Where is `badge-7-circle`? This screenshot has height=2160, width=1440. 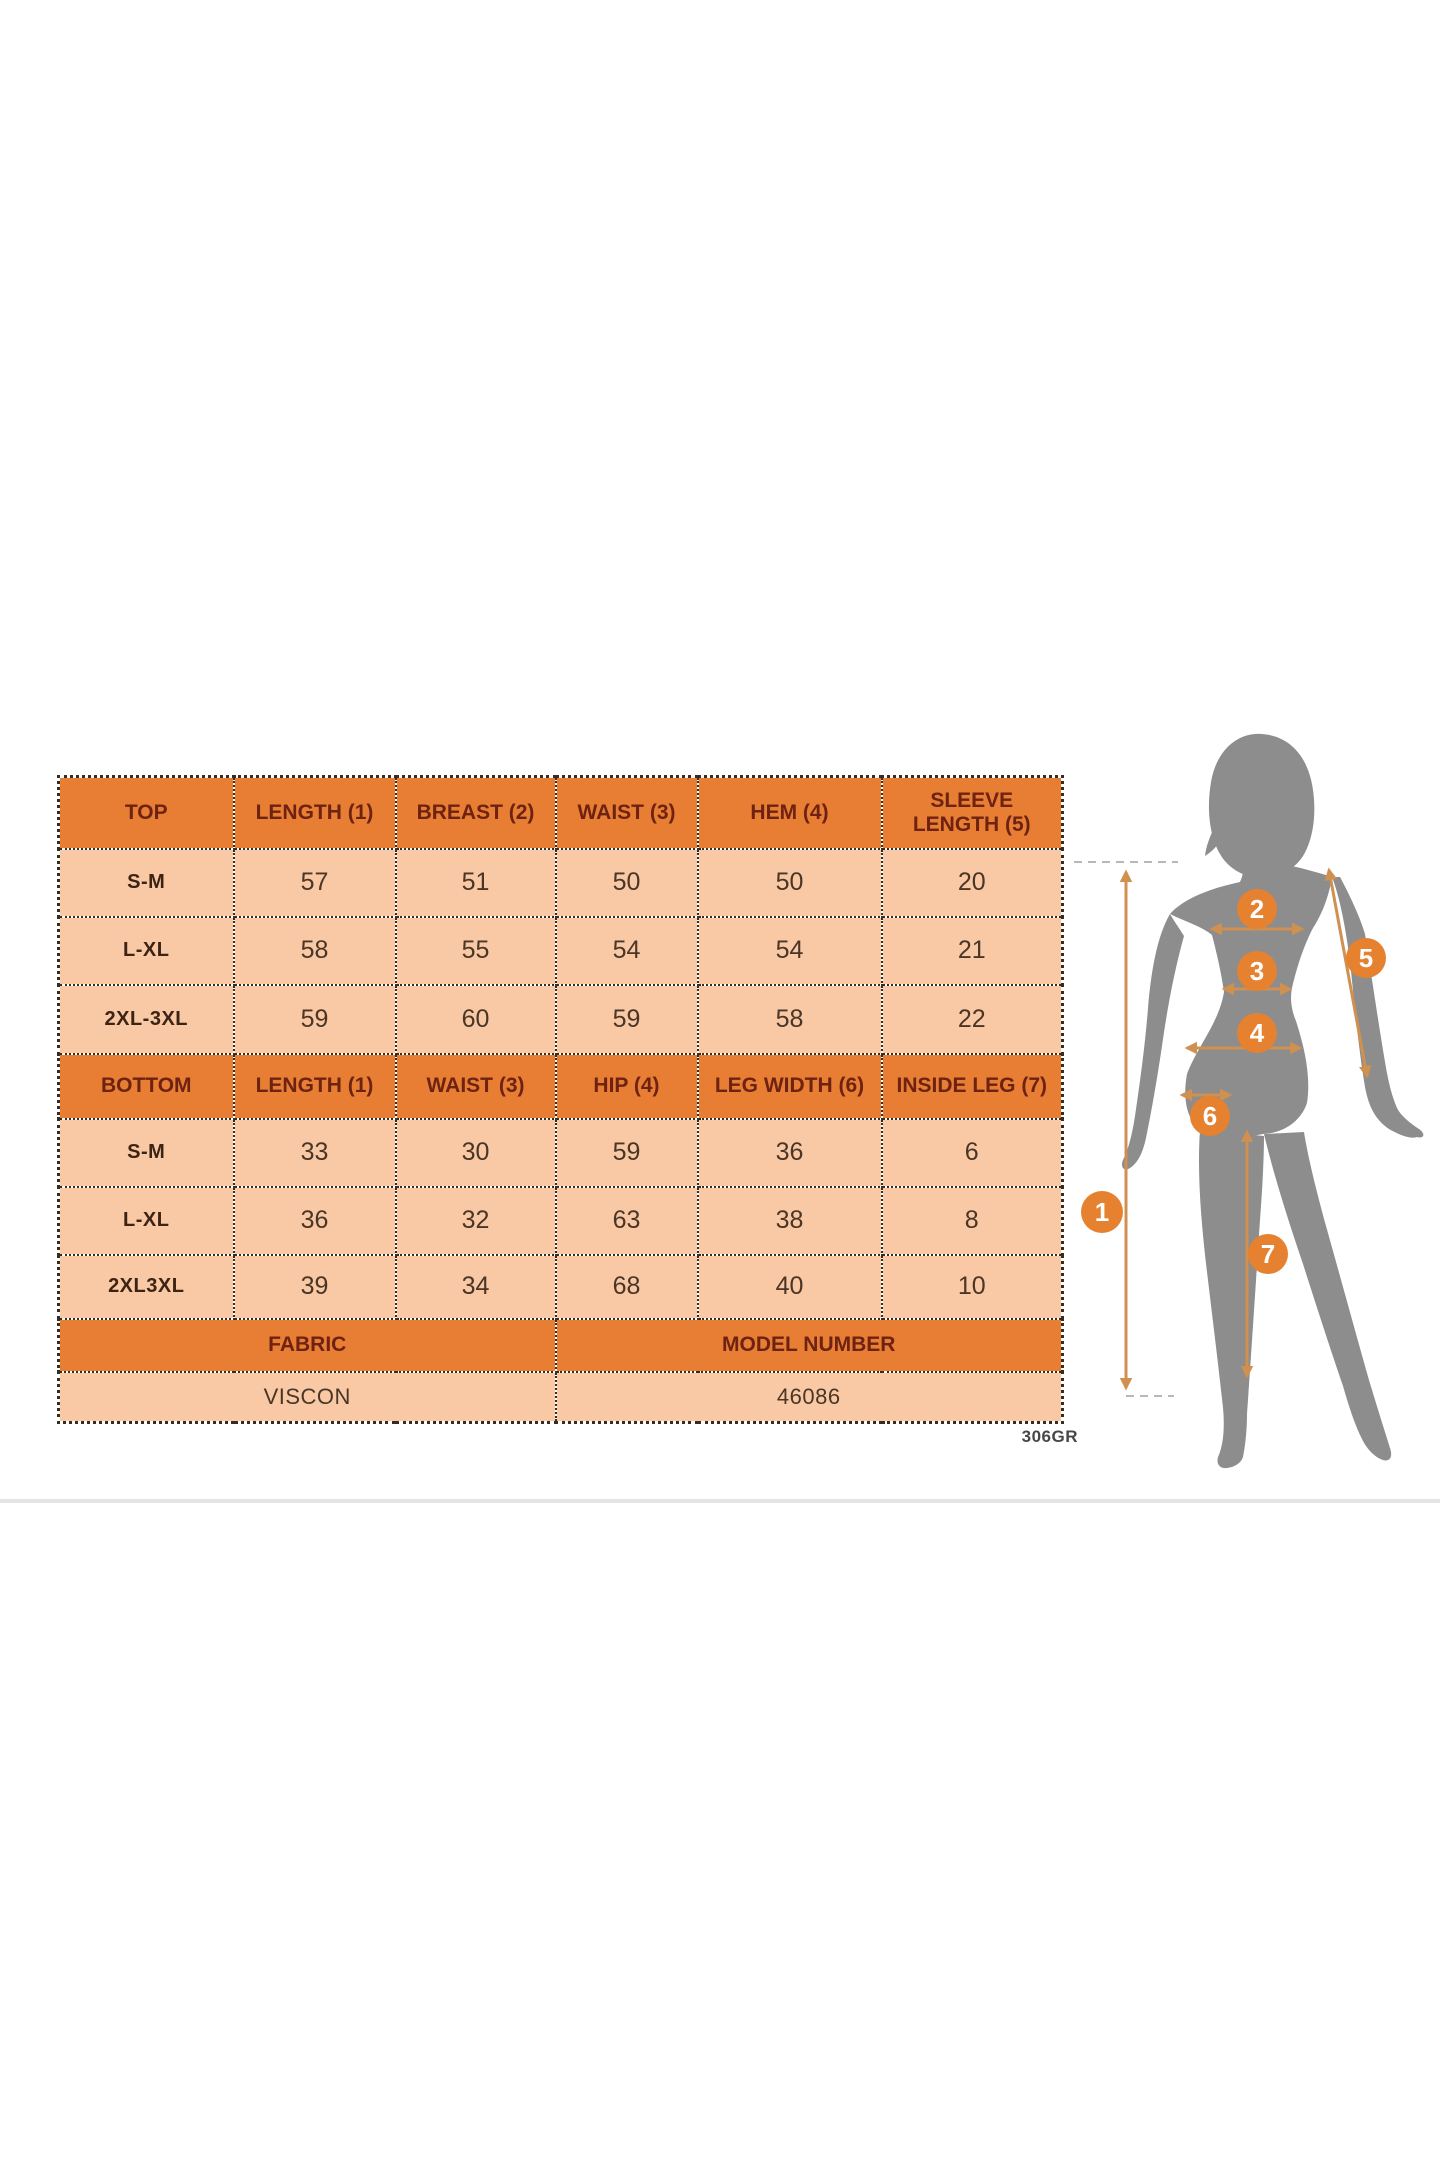 badge-7-circle is located at coordinates (1268, 1254).